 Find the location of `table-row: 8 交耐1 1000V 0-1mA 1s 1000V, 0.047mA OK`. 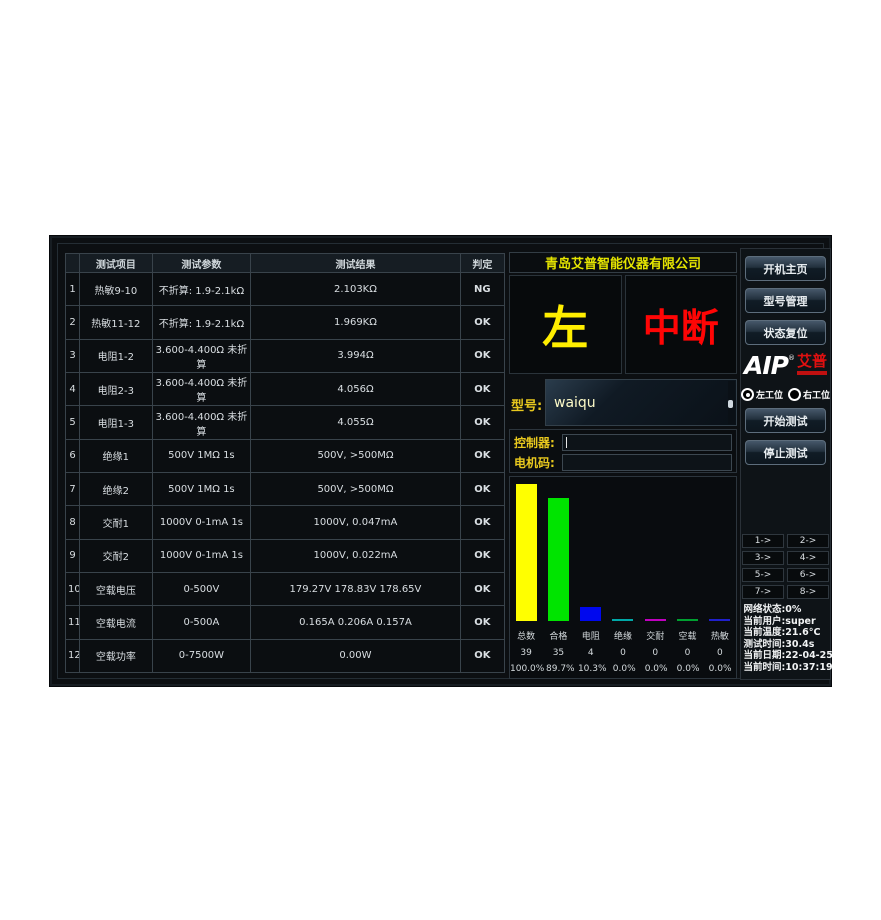

table-row: 8 交耐1 1000V 0-1mA 1s 1000V, 0.047mA OK is located at coordinates (285, 522).